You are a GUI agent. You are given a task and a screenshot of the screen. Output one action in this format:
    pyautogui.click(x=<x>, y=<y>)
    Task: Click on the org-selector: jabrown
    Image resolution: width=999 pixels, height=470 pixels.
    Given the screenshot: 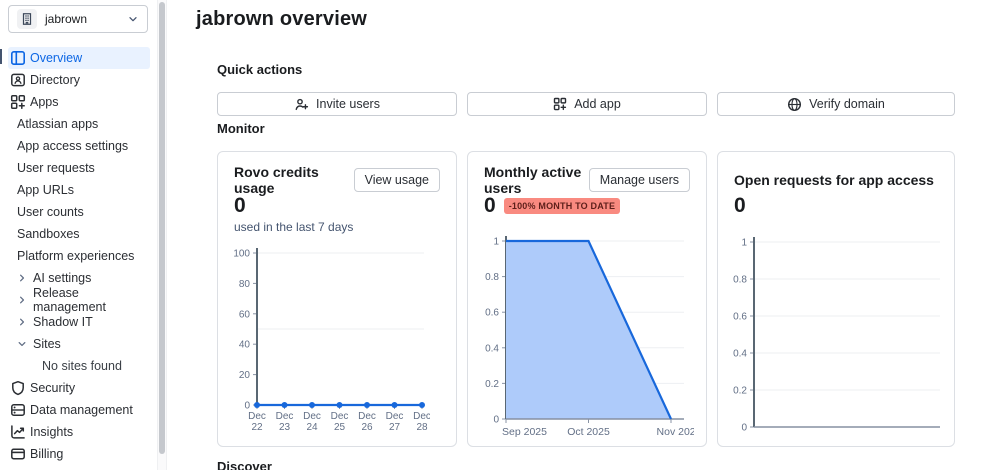 What is the action you would take?
    pyautogui.click(x=78, y=19)
    